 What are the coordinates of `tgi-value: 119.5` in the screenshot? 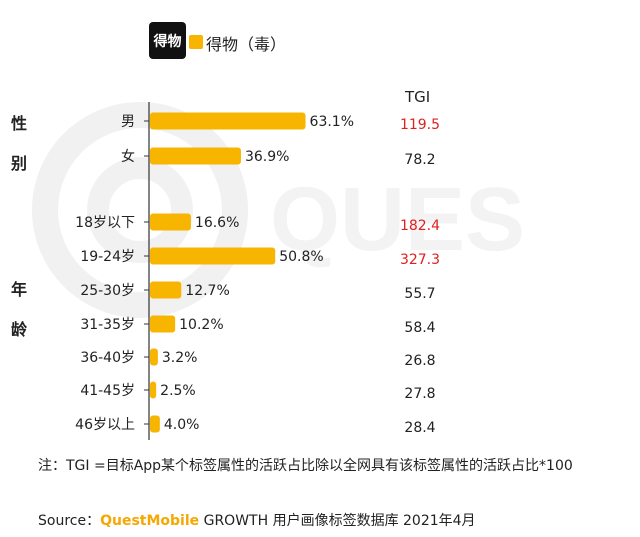 It's located at (420, 125).